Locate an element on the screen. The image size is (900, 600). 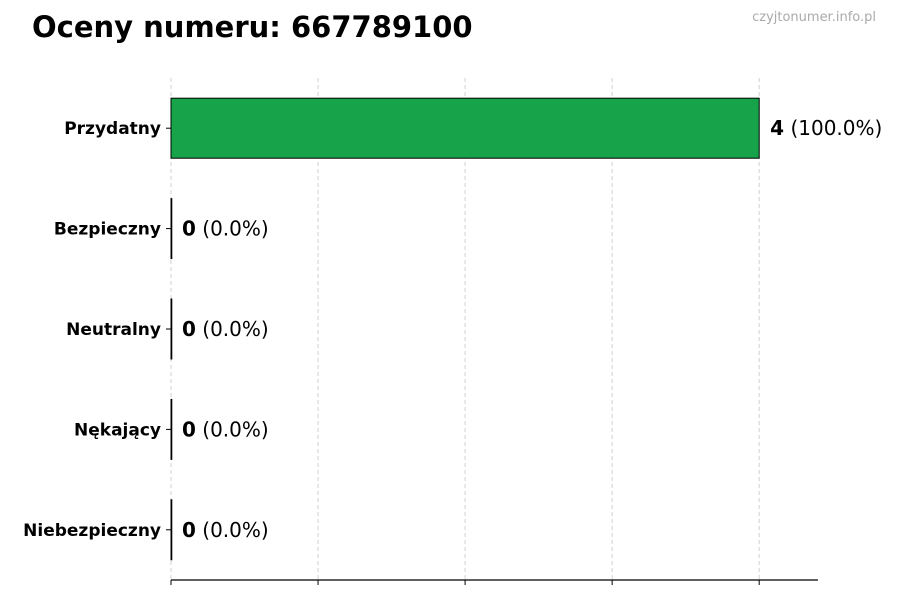
category-label: Bezpieczny is located at coordinates (107, 230).